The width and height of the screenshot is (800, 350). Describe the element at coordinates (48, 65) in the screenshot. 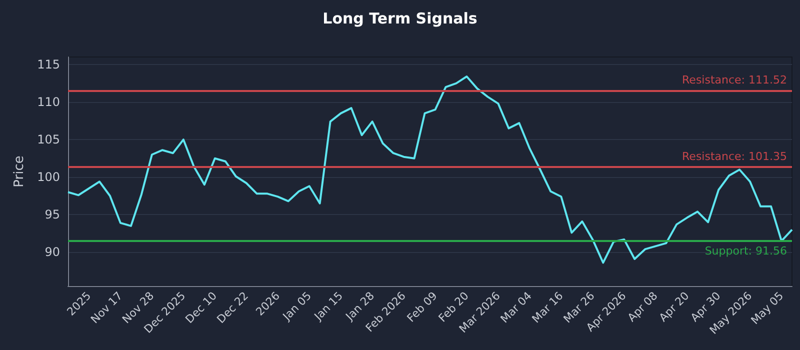

I see `y-tick-label: 115` at that location.